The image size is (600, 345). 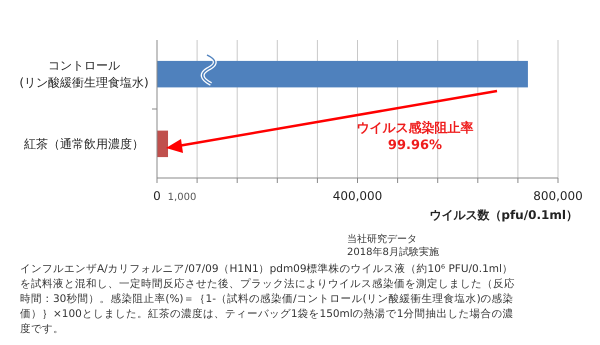 What do you see at coordinates (558, 196) in the screenshot?
I see `x-tick-label: 800,000` at bounding box center [558, 196].